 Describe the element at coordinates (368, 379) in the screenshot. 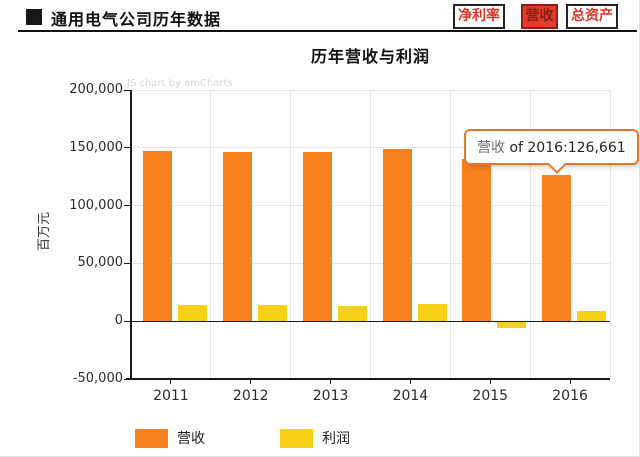

I see `x-axis-line` at that location.